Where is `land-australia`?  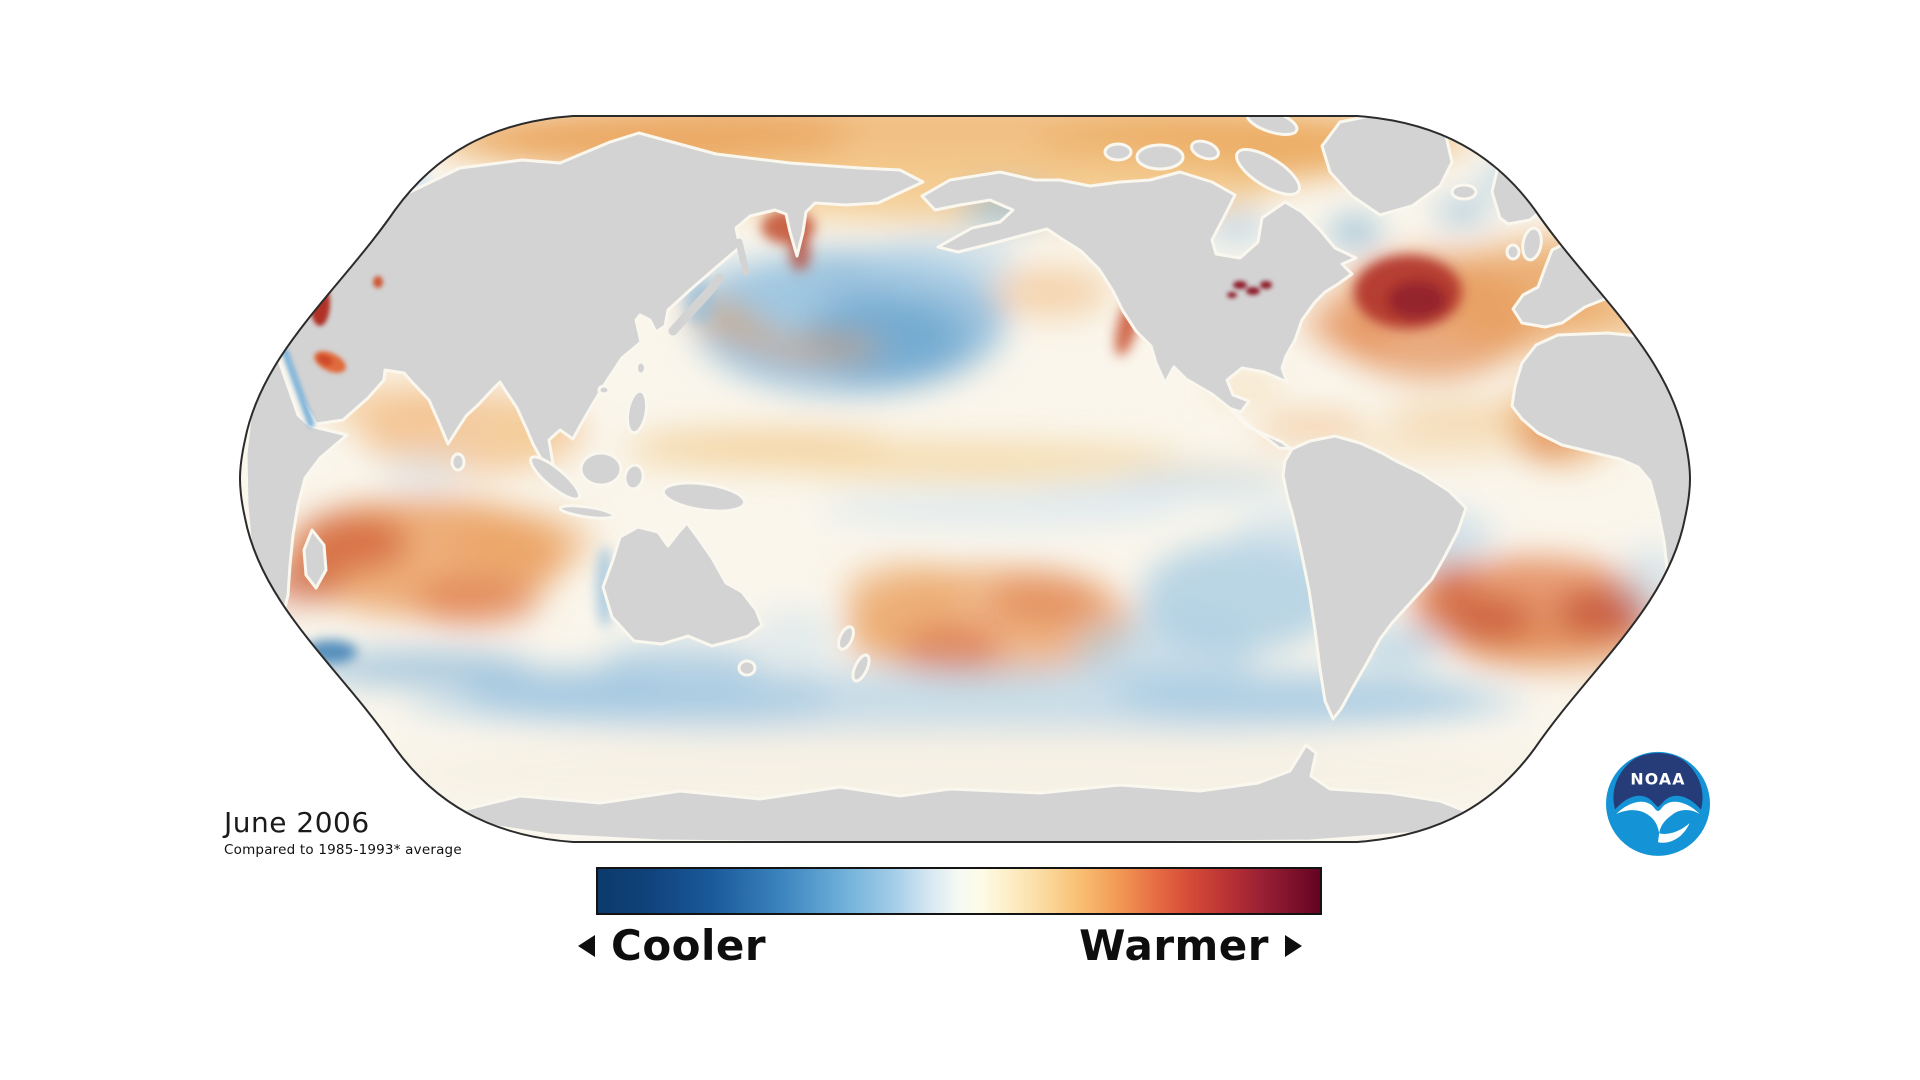
land-australia is located at coordinates (682, 584).